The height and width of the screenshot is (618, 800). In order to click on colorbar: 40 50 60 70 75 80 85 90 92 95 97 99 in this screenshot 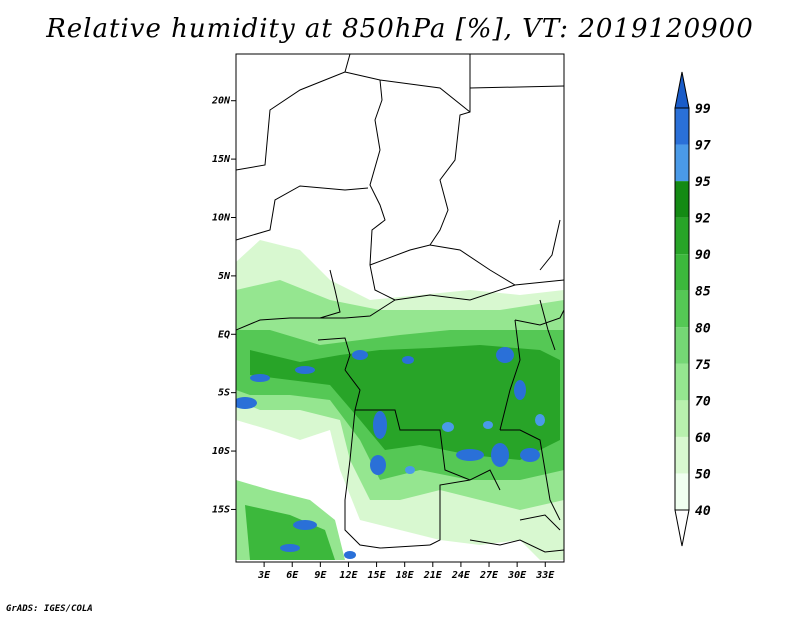, I will do `click(692, 309)`.